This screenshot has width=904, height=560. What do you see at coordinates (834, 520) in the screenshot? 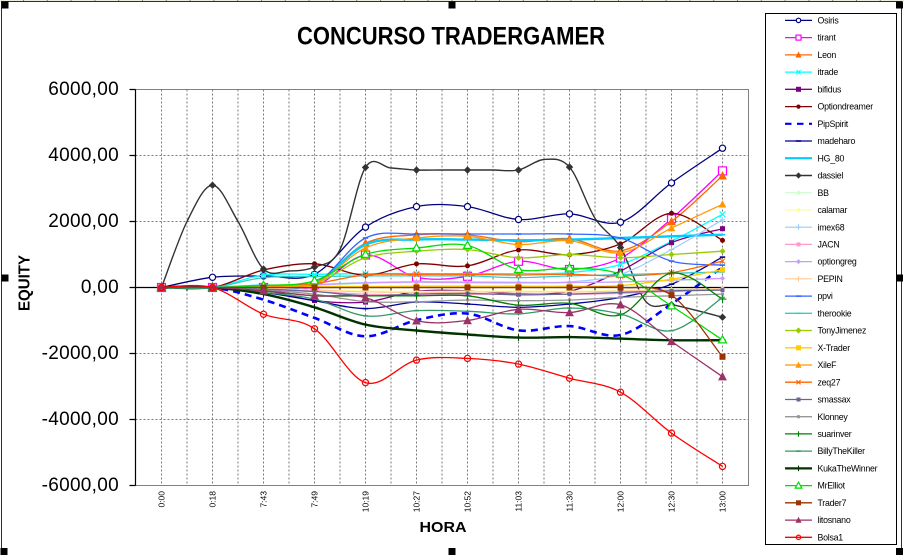
I see `svg-text: litosnano` at bounding box center [834, 520].